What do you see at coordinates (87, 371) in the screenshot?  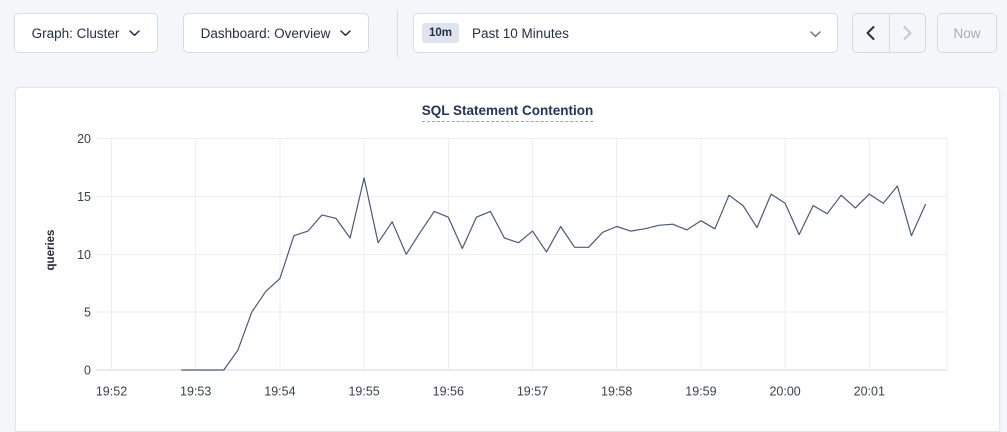 I see `svg-text: 0` at bounding box center [87, 371].